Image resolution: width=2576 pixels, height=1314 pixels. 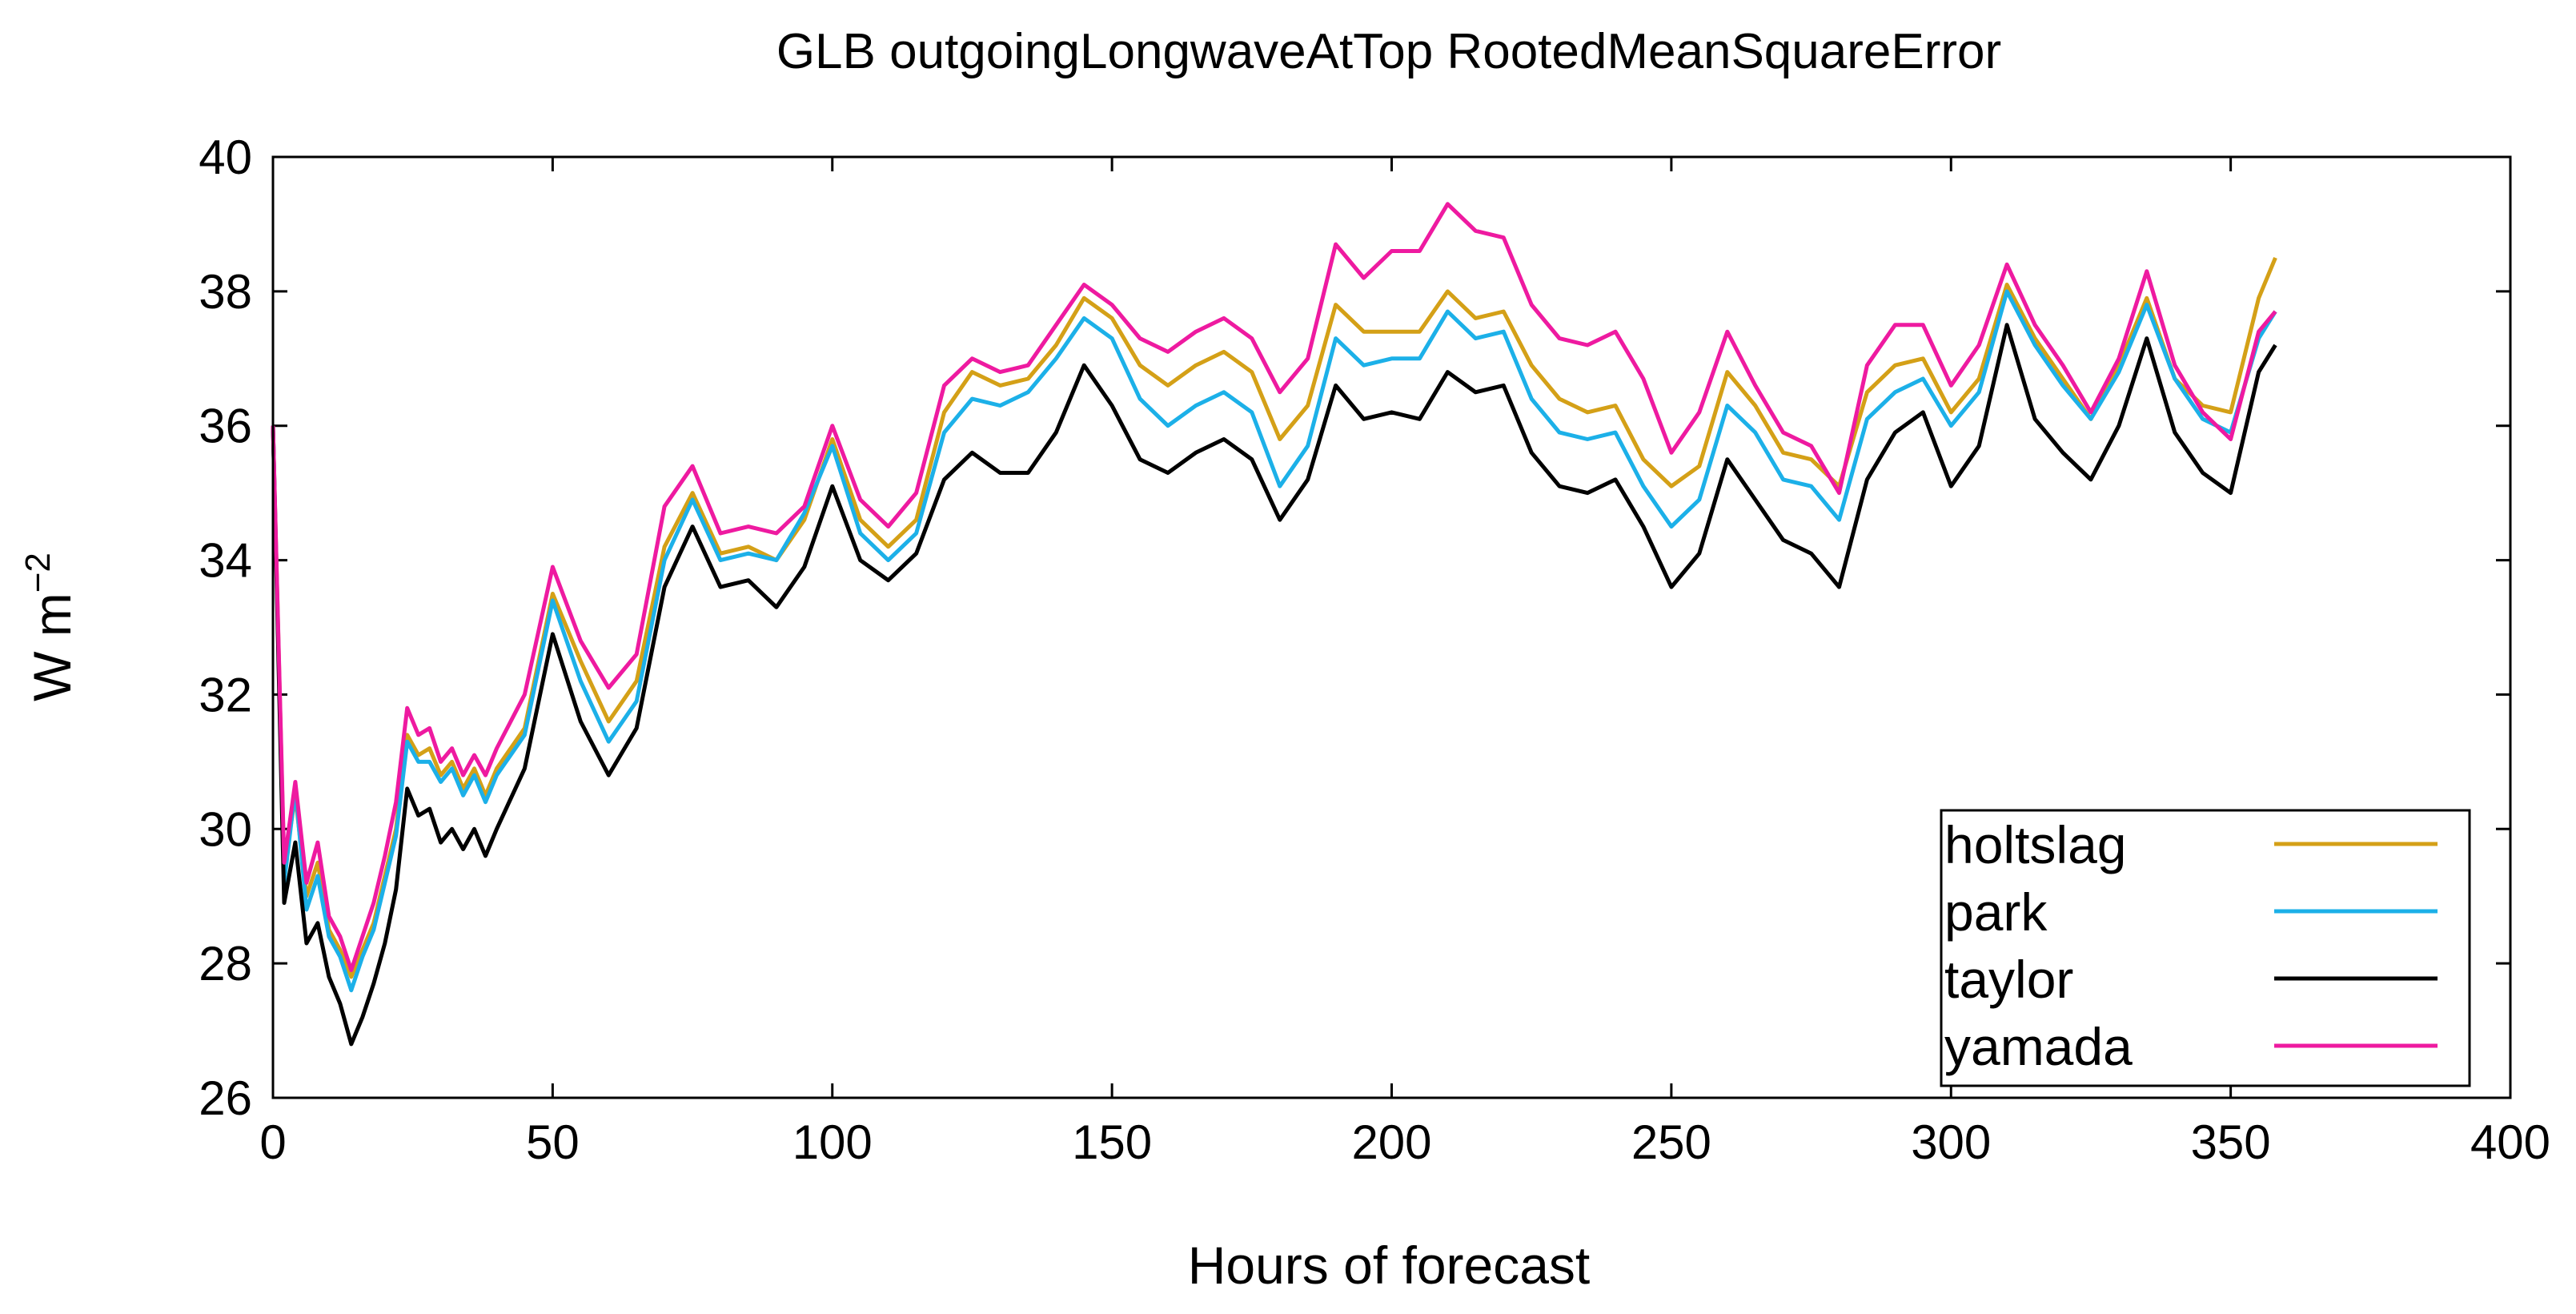 I want to click on y-axis-label: W m−2, so click(x=50, y=627).